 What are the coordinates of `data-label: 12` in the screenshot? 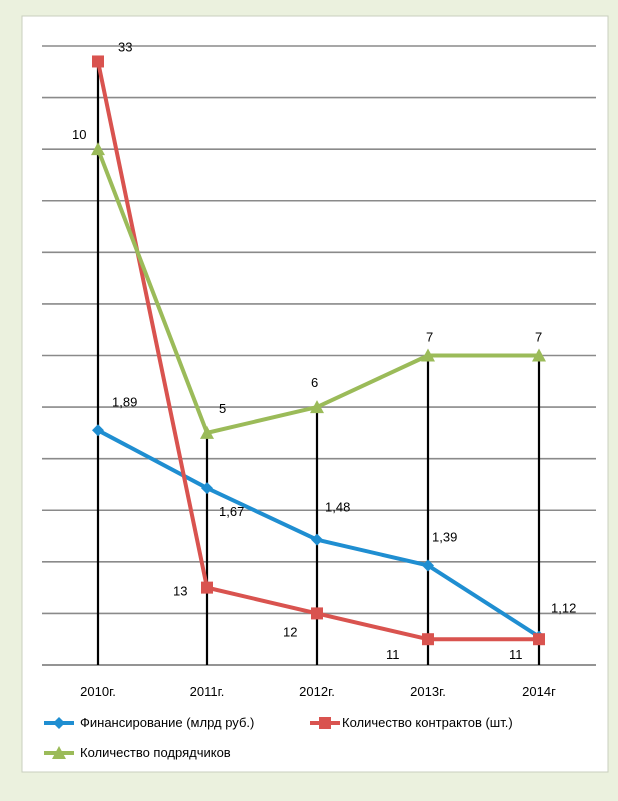 It's located at (290, 631).